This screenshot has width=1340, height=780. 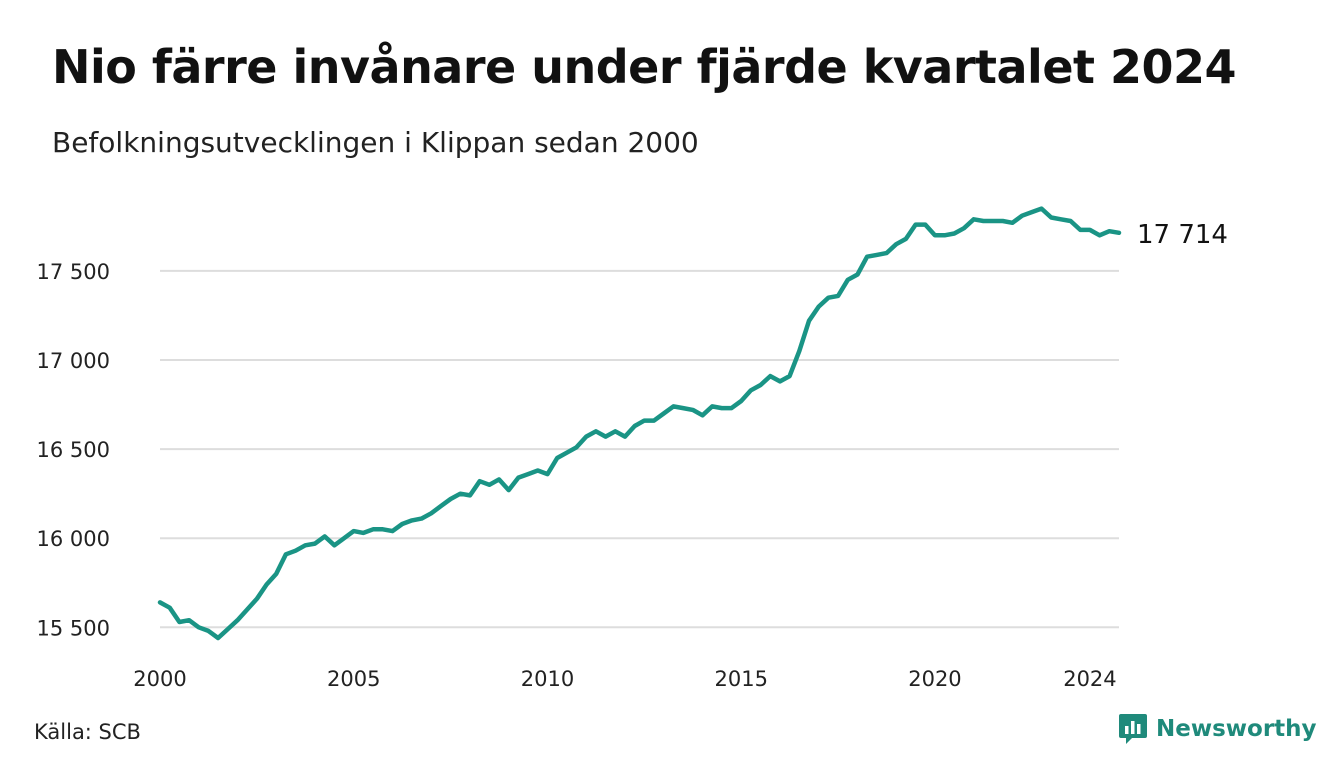 What do you see at coordinates (73, 539) in the screenshot?
I see `y-tick-label: 16 000` at bounding box center [73, 539].